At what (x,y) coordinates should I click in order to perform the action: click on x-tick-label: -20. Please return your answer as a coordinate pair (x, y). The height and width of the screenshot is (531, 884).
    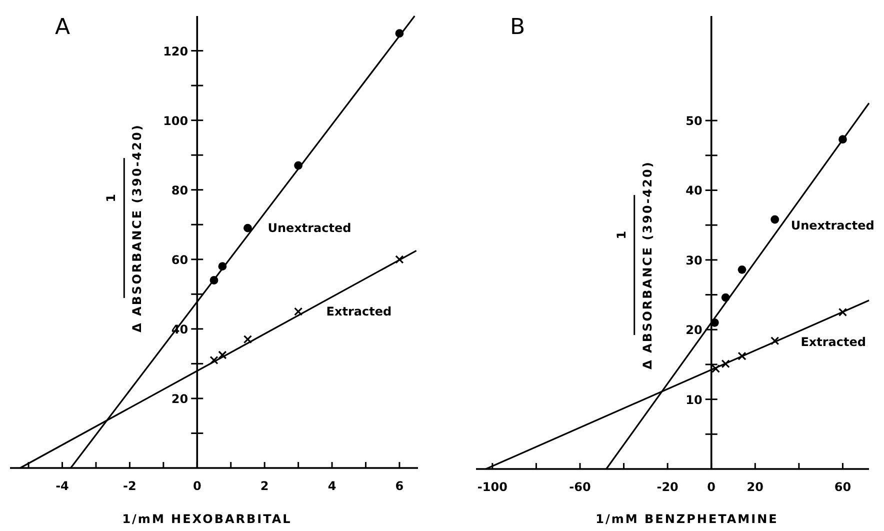
    Looking at the image, I should click on (667, 487).